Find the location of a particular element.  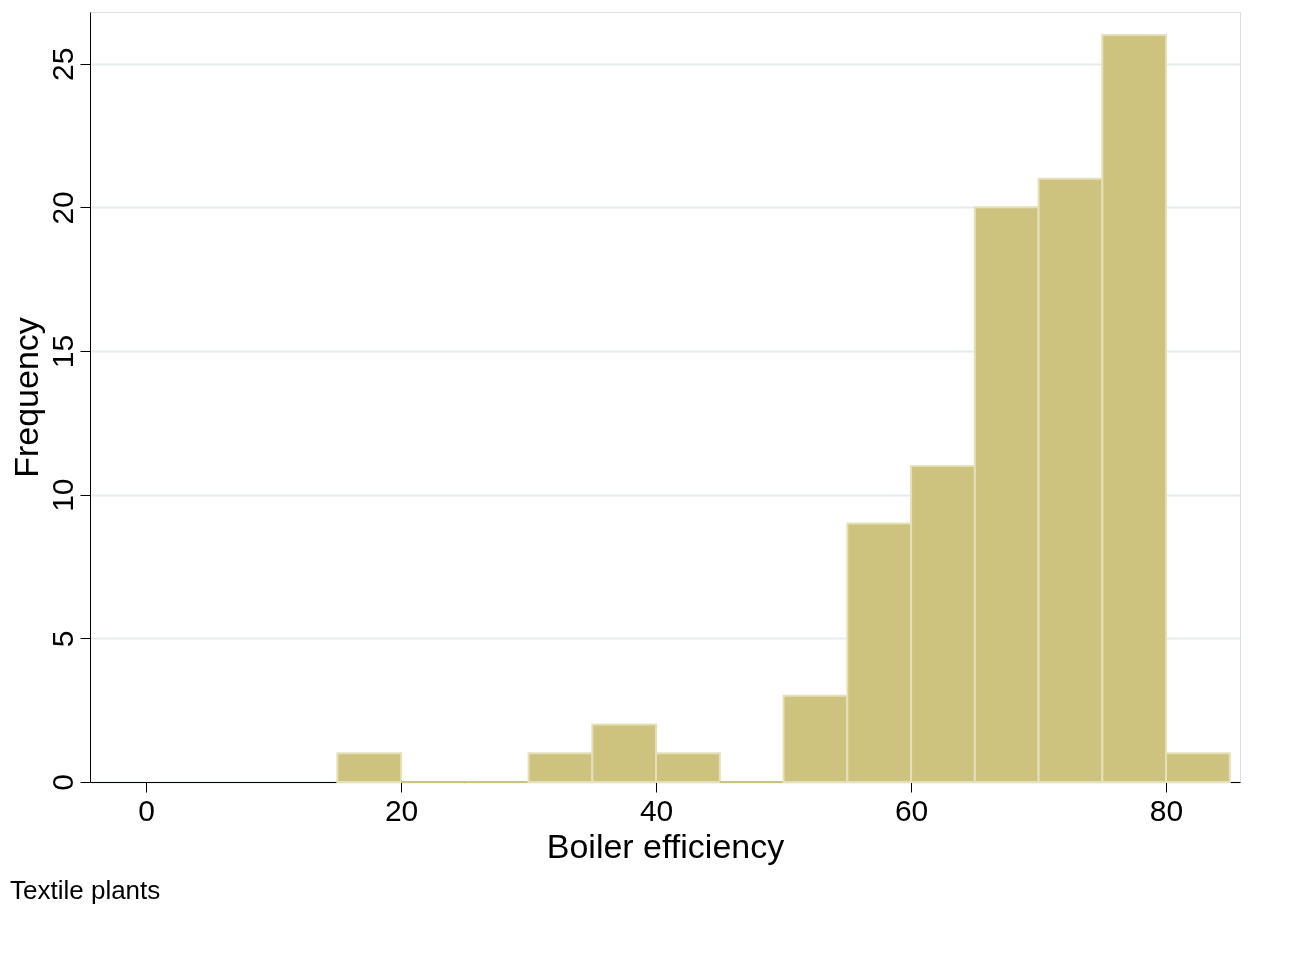

y-tick-label: 25 is located at coordinates (62, 64).